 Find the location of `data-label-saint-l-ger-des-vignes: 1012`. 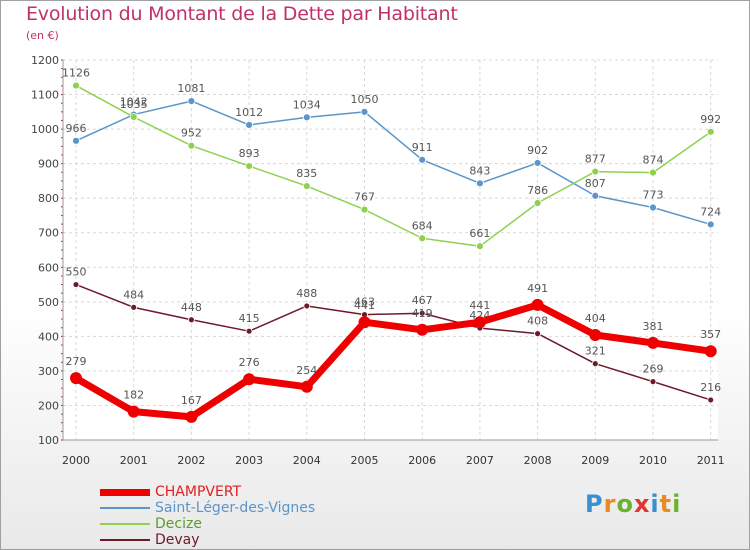

data-label-saint-l-ger-des-vignes: 1012 is located at coordinates (249, 112).